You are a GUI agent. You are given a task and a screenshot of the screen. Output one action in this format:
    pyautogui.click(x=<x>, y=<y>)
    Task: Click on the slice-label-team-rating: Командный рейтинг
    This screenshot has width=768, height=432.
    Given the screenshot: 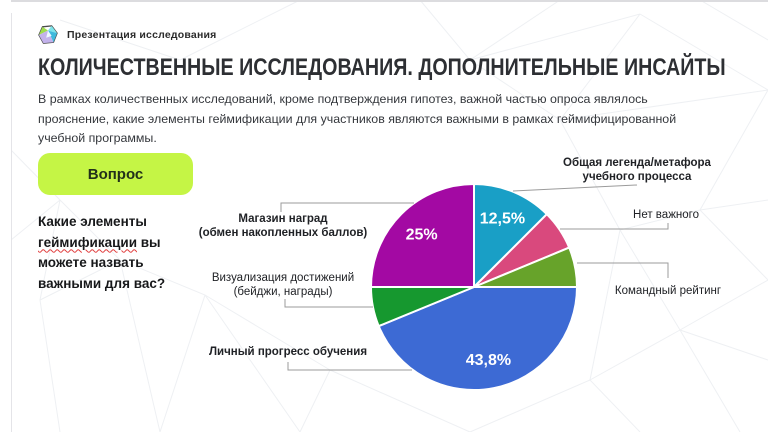 What is the action you would take?
    pyautogui.click(x=668, y=291)
    